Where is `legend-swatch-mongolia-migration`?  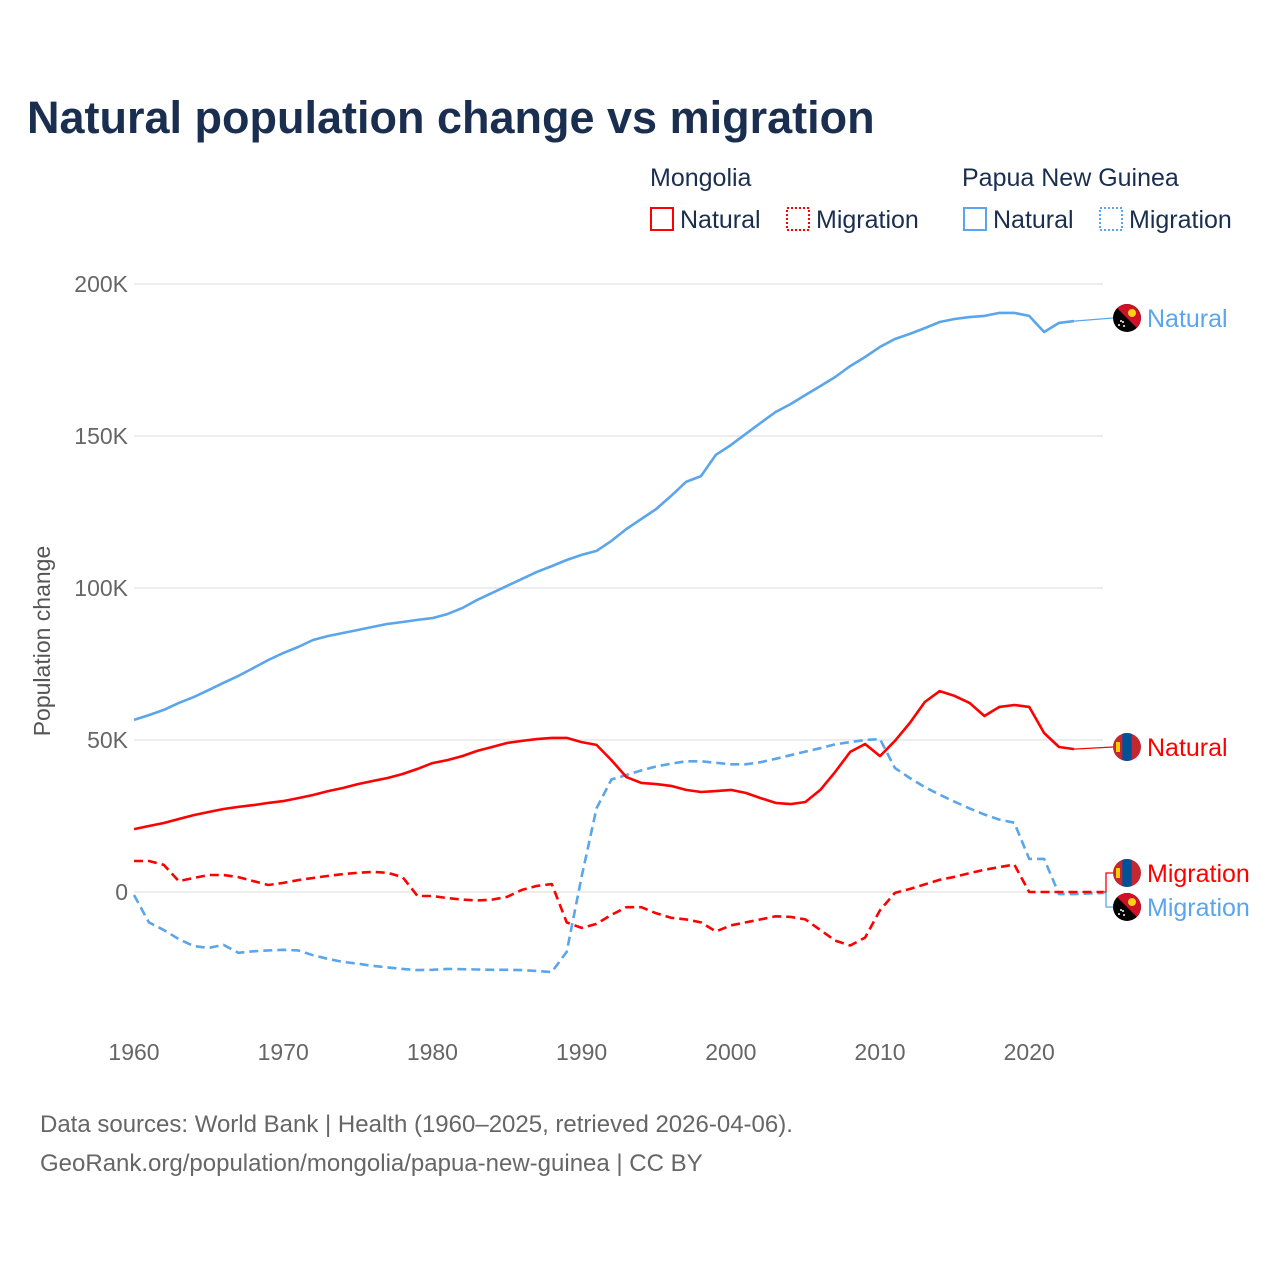 legend-swatch-mongolia-migration is located at coordinates (798, 219).